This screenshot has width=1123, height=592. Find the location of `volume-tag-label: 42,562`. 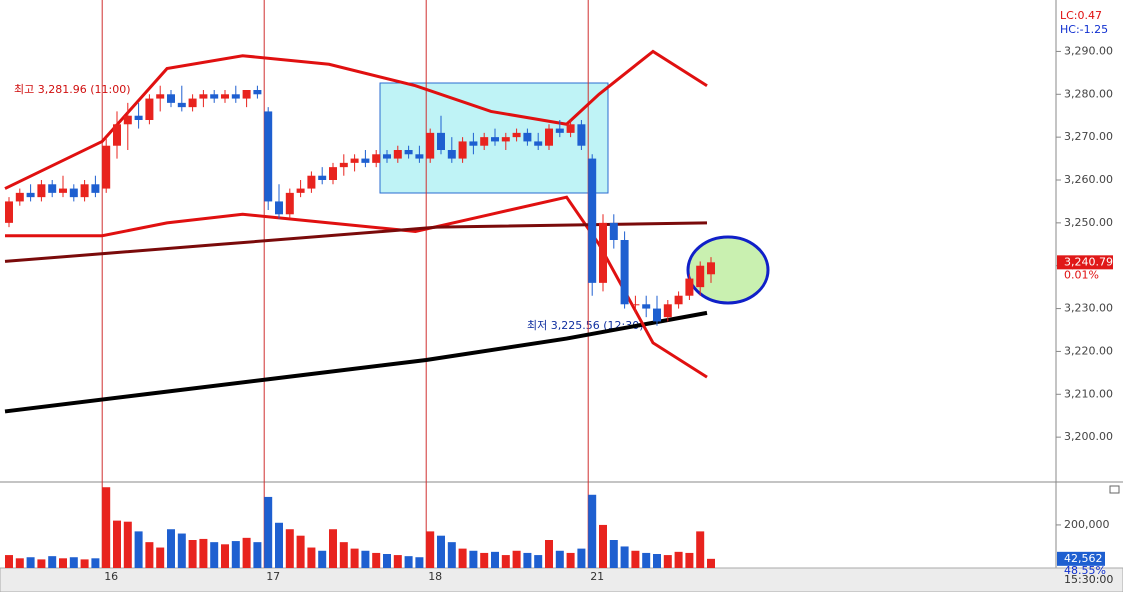

volume-tag-label: 42,562 is located at coordinates (1083, 558).